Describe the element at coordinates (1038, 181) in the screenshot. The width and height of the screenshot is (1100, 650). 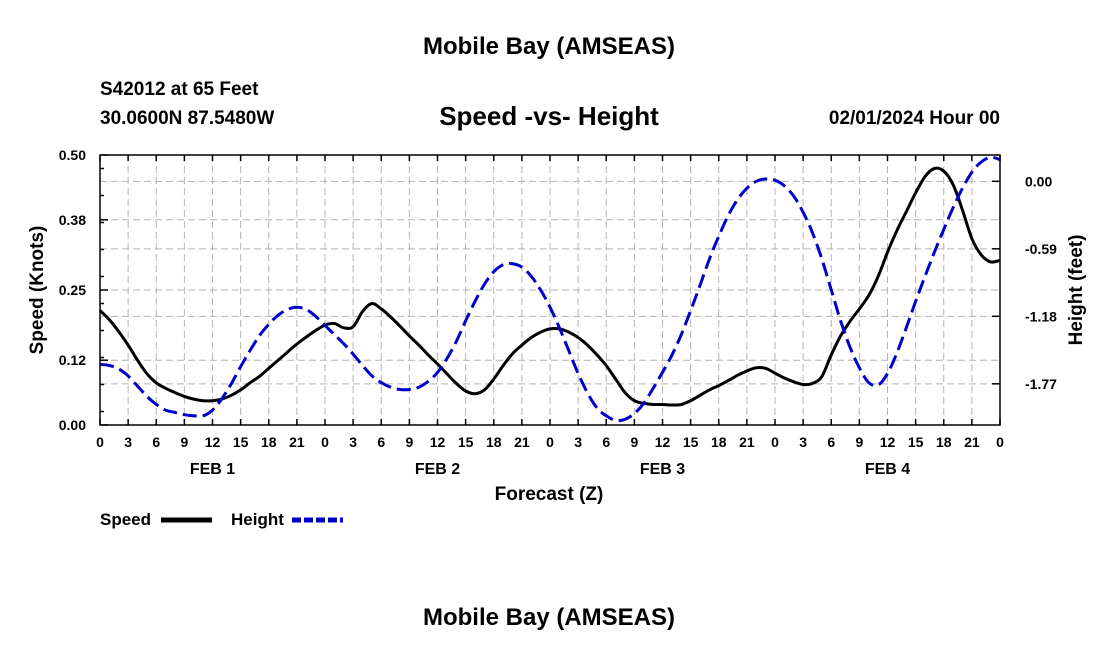
I see `y2-tick-label: 0.00` at that location.